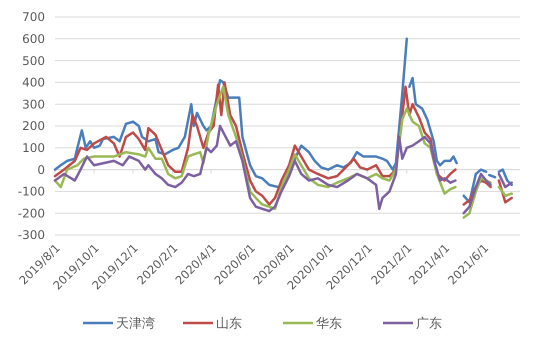 This screenshot has height=345, width=550. What do you see at coordinates (41, 169) in the screenshot?
I see `y-tick-label: 0` at bounding box center [41, 169].